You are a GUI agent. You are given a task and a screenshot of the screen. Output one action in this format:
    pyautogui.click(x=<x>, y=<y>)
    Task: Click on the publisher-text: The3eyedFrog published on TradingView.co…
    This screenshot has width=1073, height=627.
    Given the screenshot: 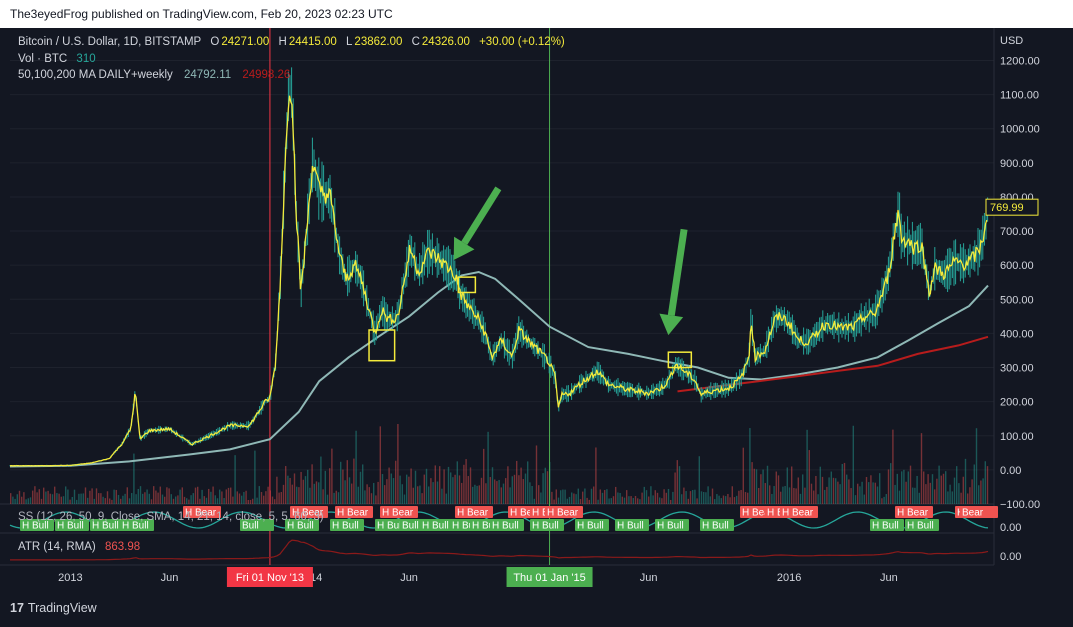 What is the action you would take?
    pyautogui.click(x=201, y=14)
    